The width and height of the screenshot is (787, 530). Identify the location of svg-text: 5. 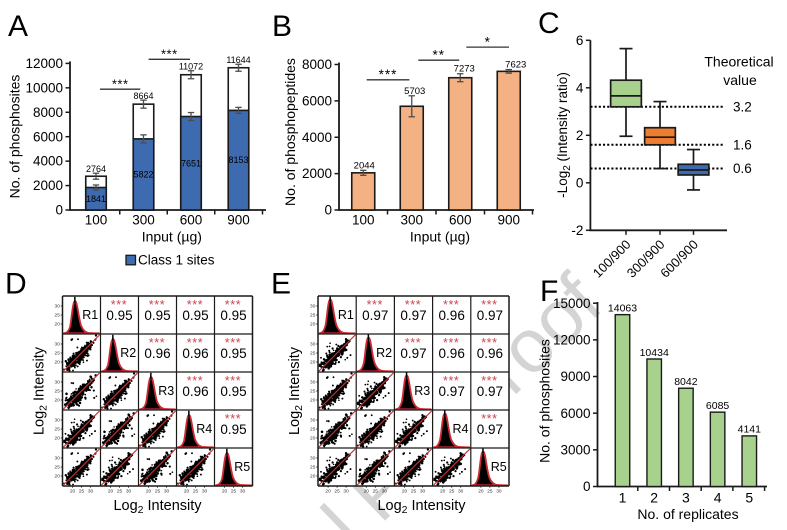
(749, 498).